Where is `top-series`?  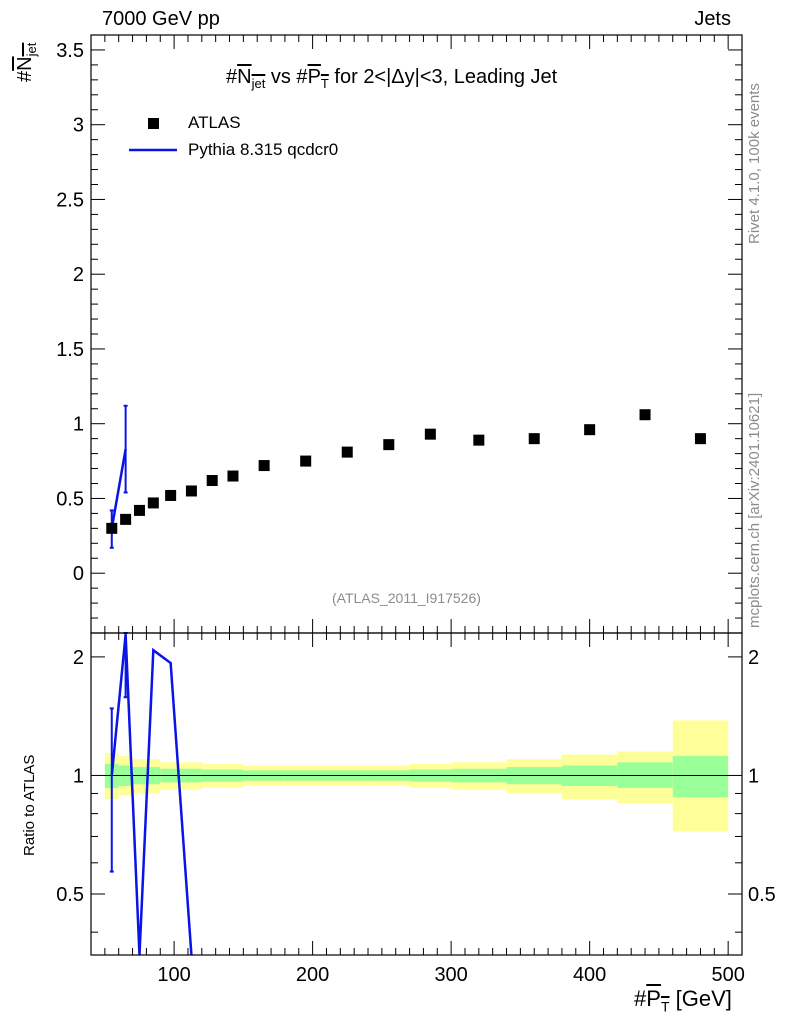 top-series is located at coordinates (406, 476).